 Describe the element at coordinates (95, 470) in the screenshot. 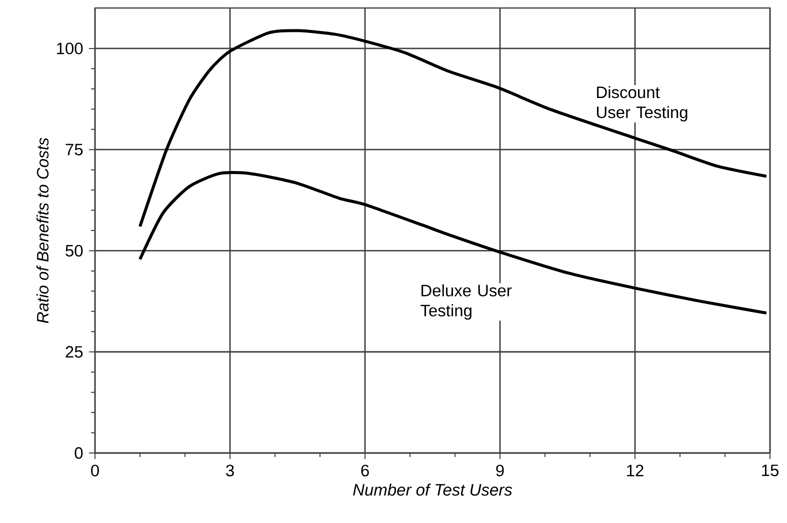

I see `x-tick-label: 0` at that location.